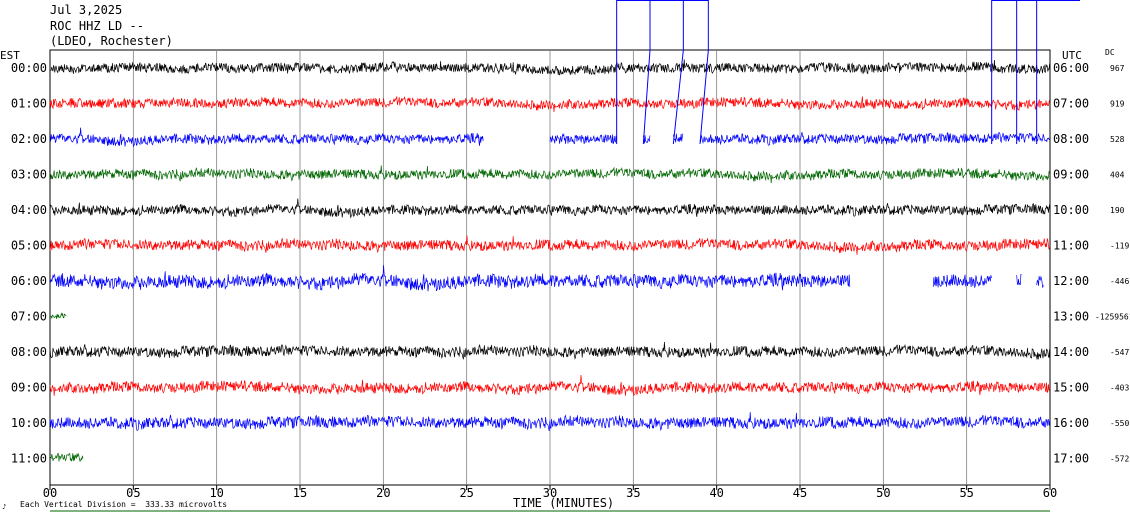  What do you see at coordinates (29, 175) in the screenshot?
I see `est-label-0300: 03:00` at bounding box center [29, 175].